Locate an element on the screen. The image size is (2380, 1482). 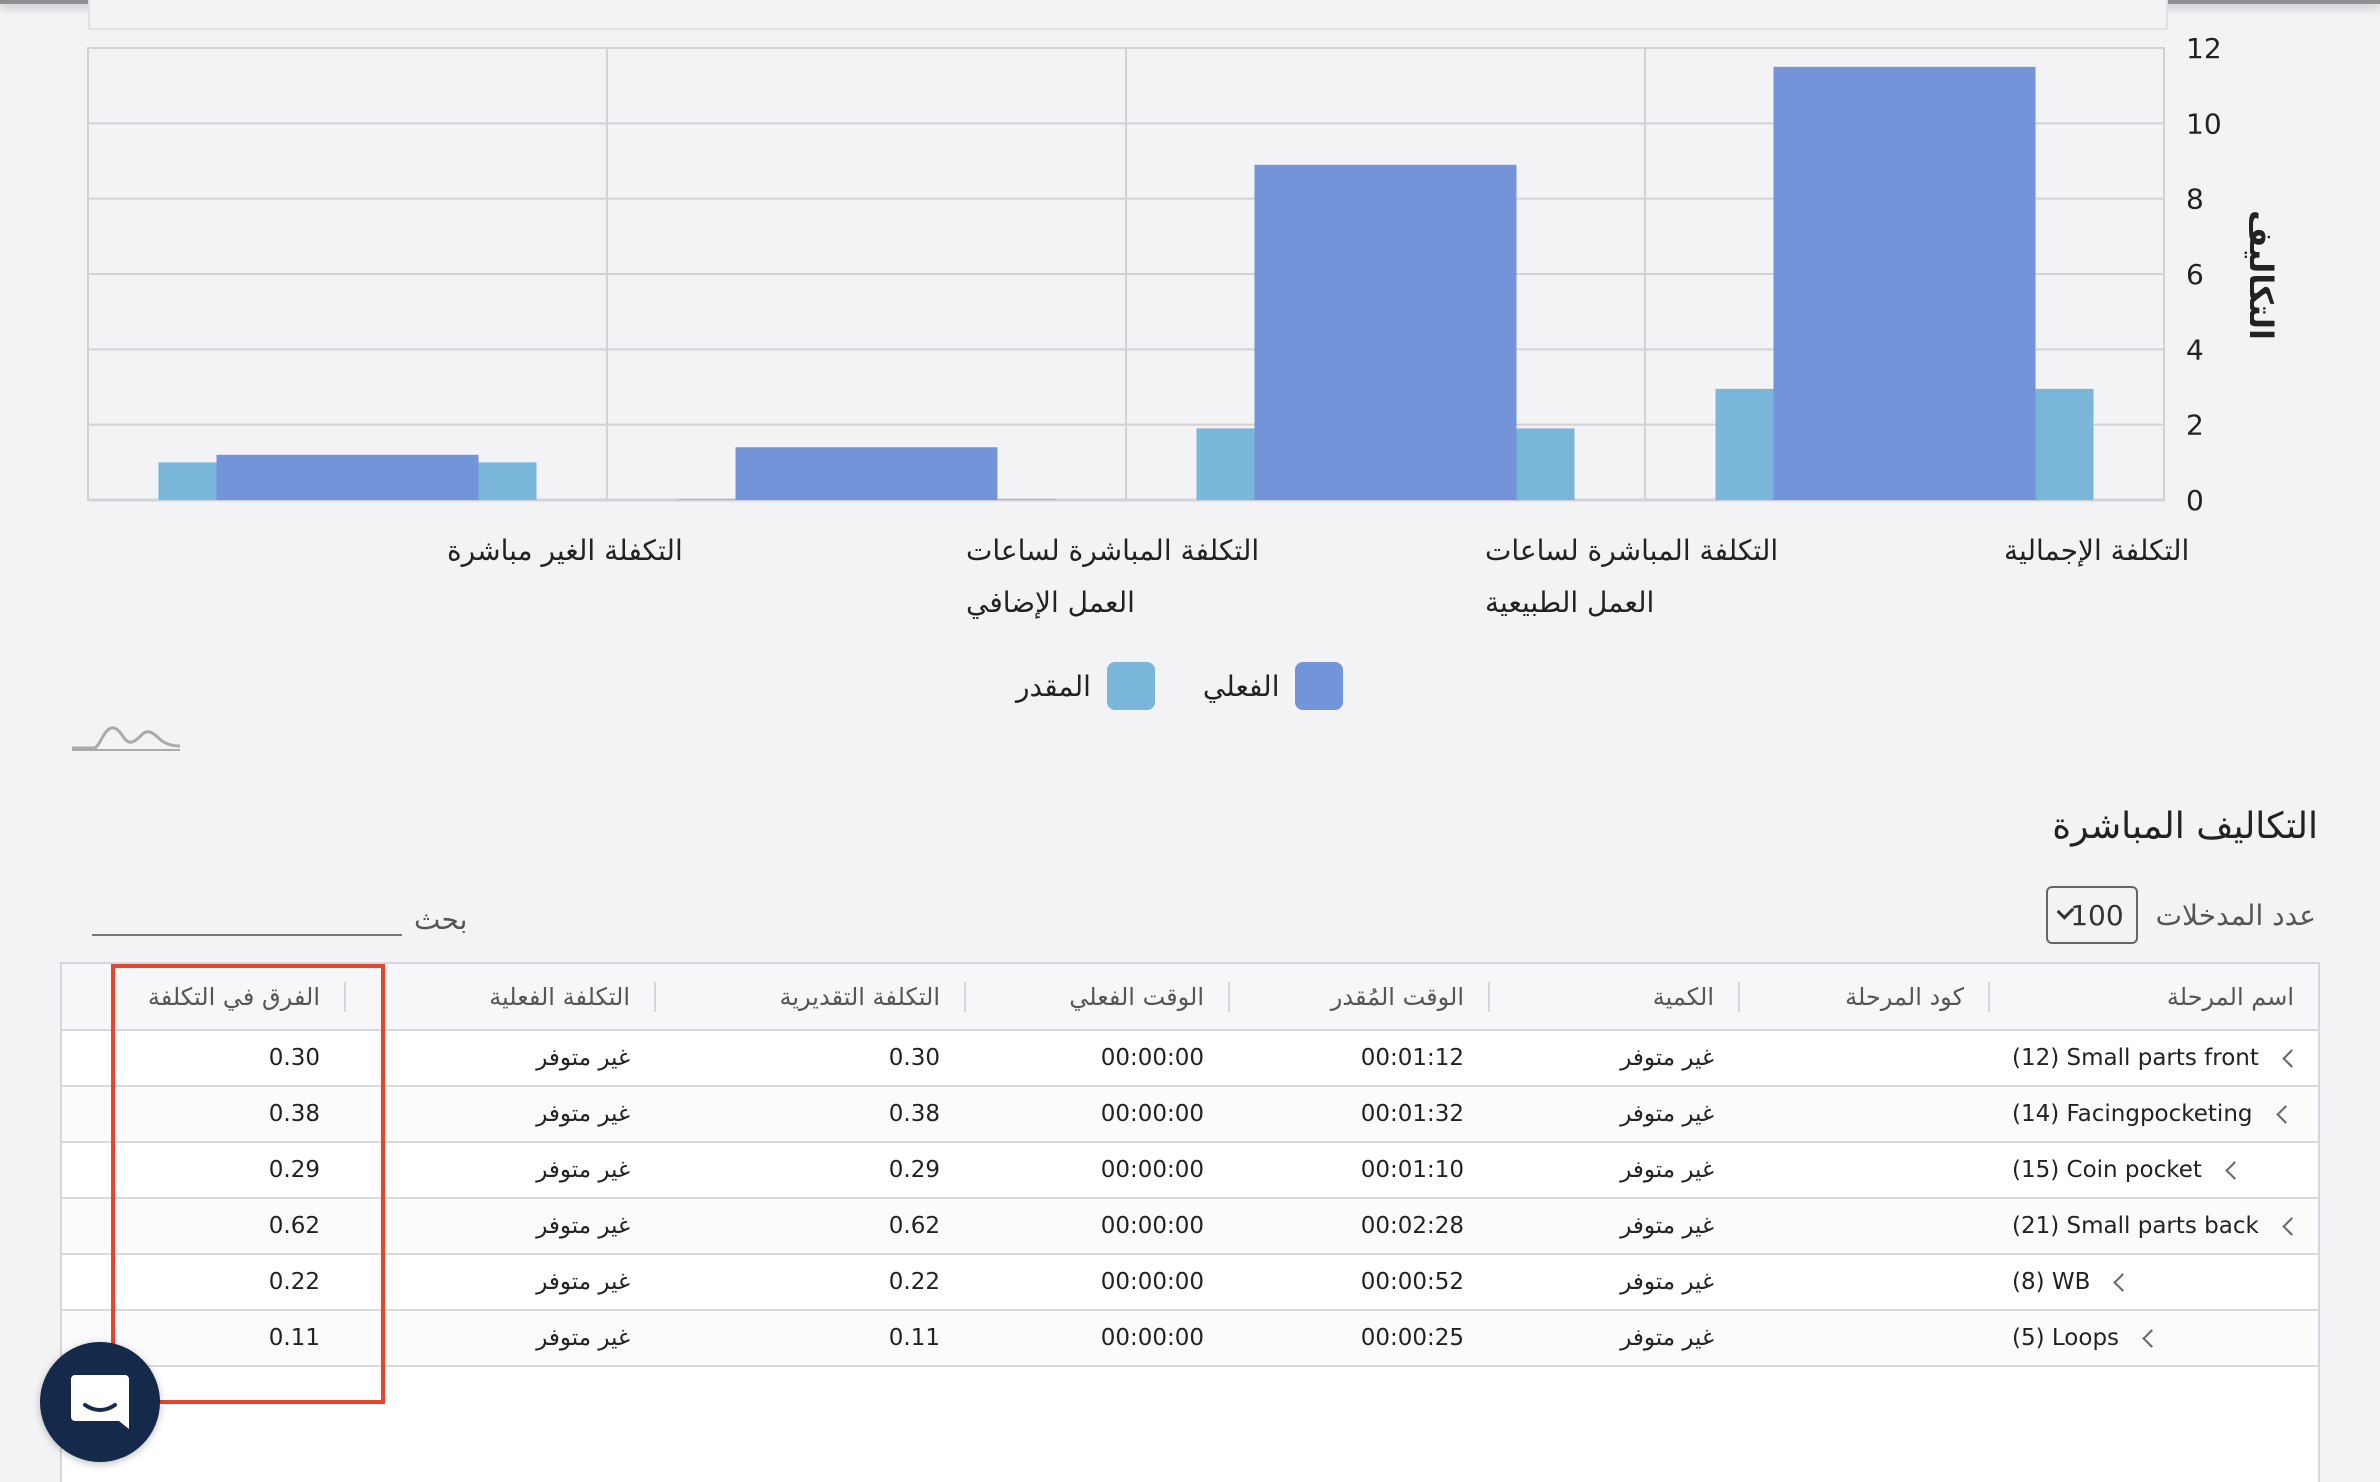
cell-est-time: 00:00:25 is located at coordinates (1412, 1338).